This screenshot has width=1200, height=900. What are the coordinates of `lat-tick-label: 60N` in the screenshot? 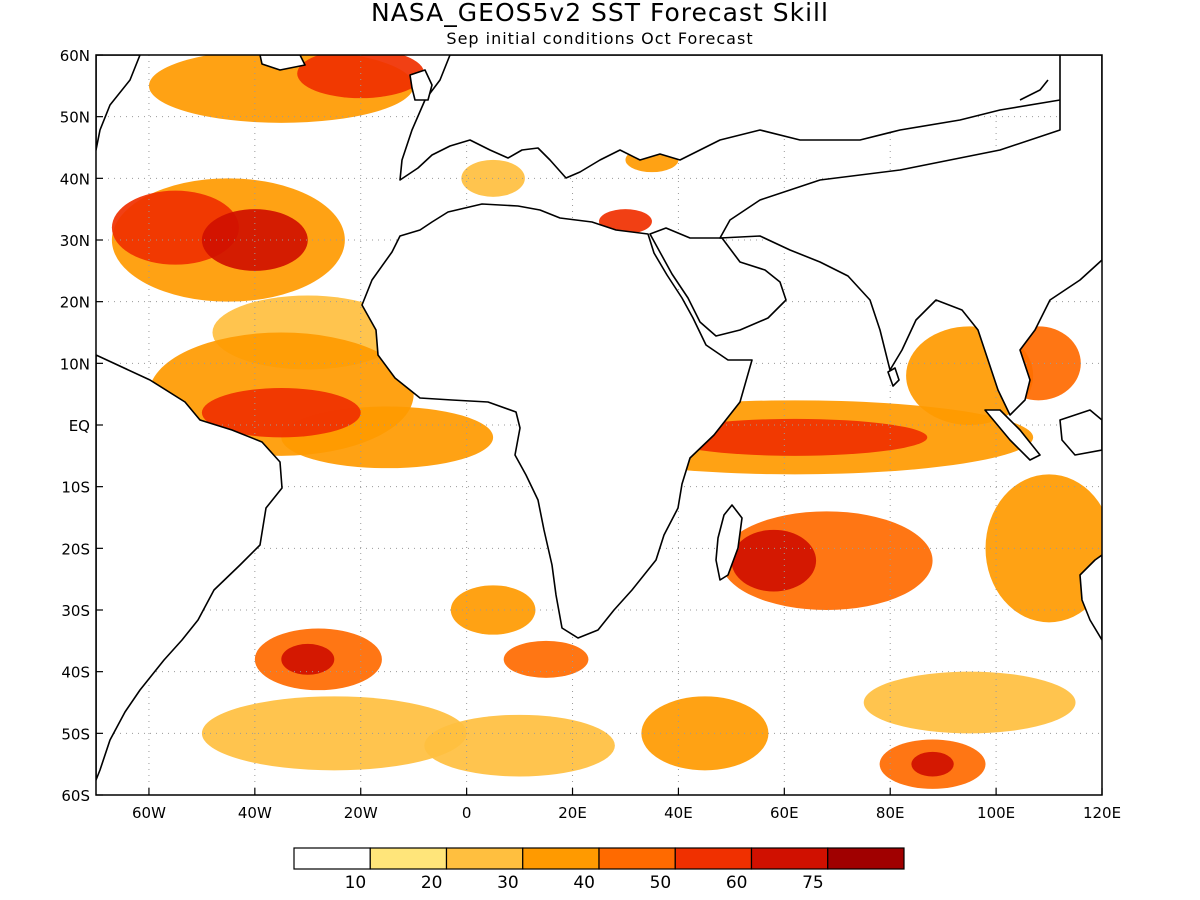 It's located at (75, 56).